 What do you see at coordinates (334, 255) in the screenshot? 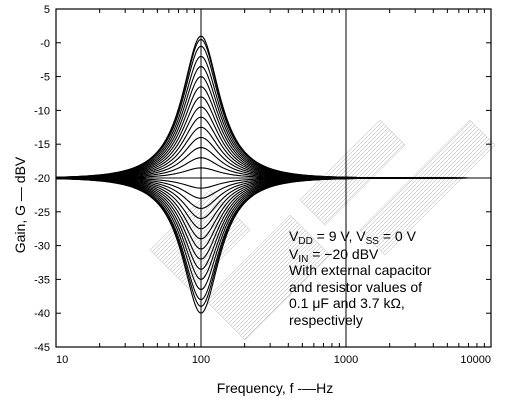
I see `annotation-line-2: VIN = −20 dBV` at bounding box center [334, 255].